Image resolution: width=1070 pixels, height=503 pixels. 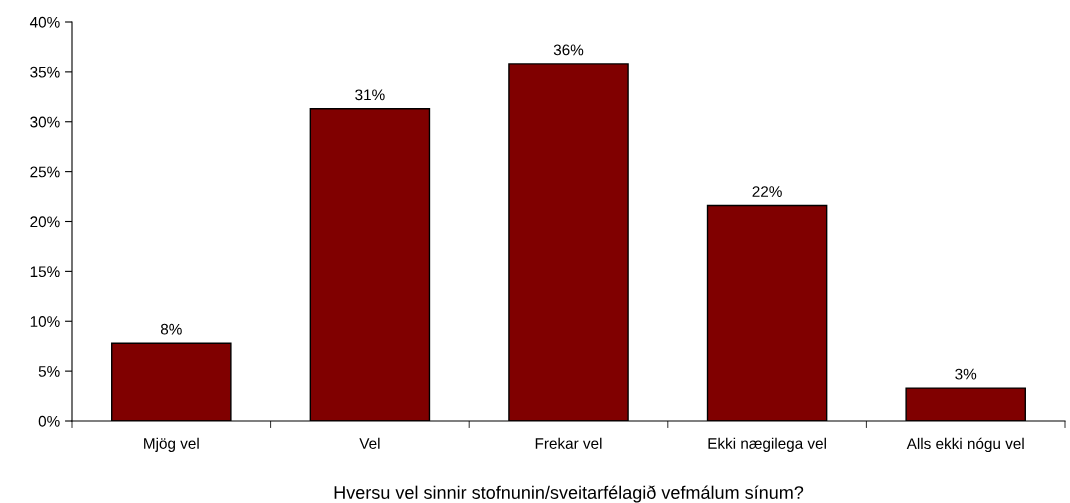 I want to click on y-tick-label: 15%, so click(x=45, y=272).